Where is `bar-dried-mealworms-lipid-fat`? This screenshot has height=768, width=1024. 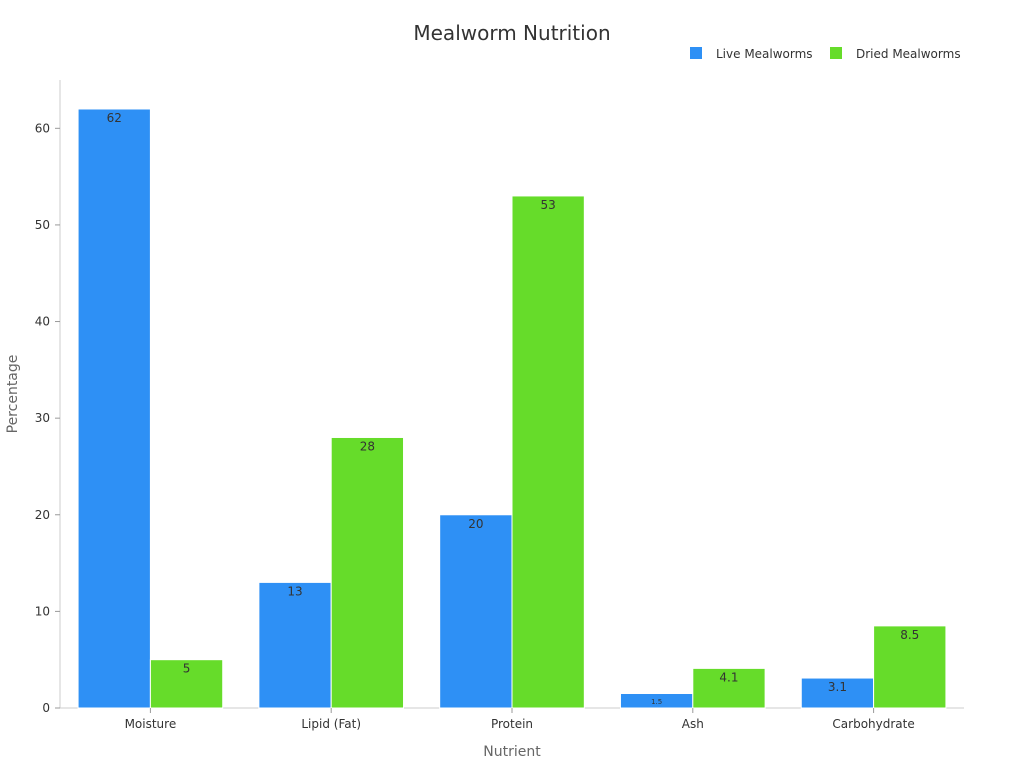 bar-dried-mealworms-lipid-fat is located at coordinates (367, 572).